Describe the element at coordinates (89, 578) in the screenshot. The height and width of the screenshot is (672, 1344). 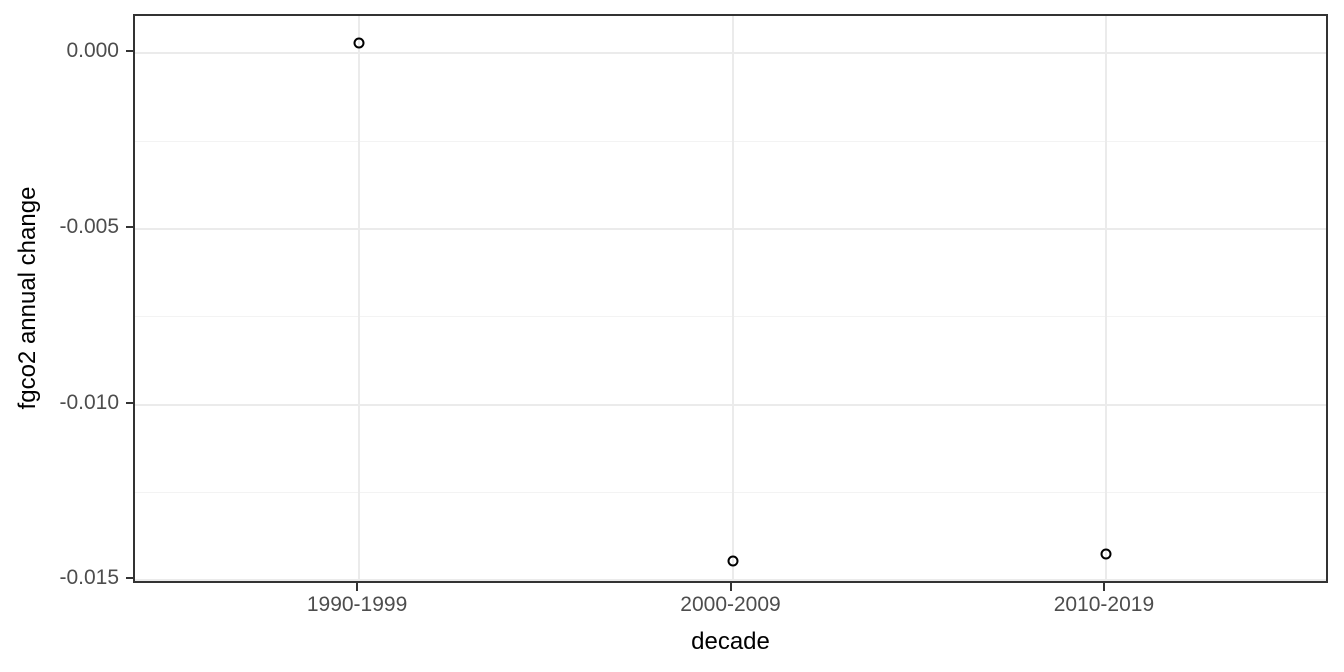
I see `y-tick-label: -0.015` at that location.